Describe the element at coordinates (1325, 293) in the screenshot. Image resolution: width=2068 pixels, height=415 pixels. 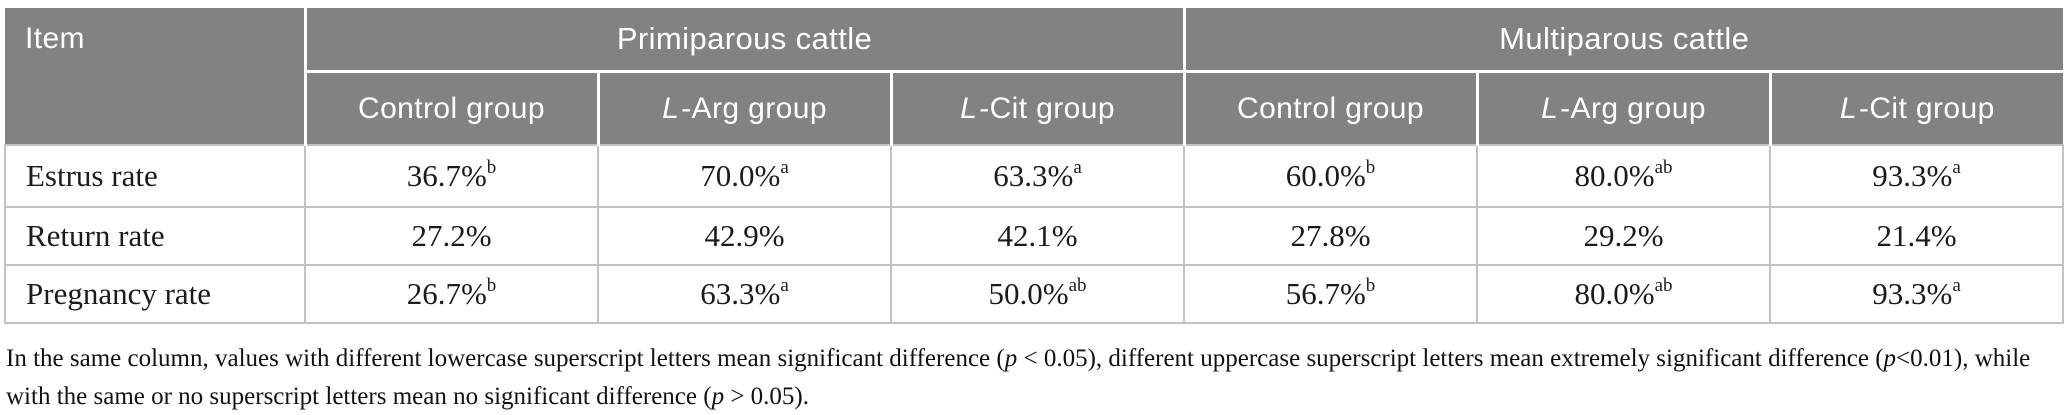
I see `cell-value: 56.7%` at that location.